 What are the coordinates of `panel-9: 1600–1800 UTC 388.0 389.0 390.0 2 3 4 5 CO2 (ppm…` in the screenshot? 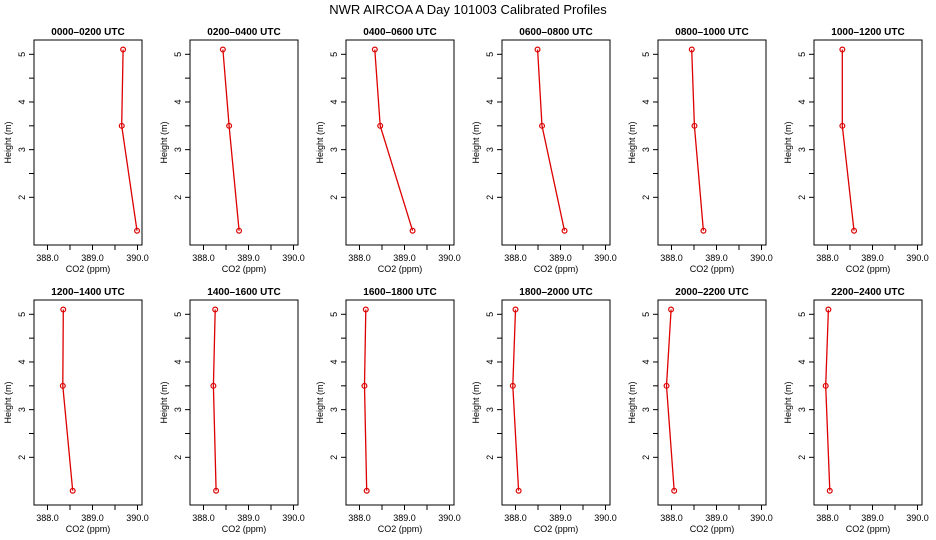 It's located at (388, 410).